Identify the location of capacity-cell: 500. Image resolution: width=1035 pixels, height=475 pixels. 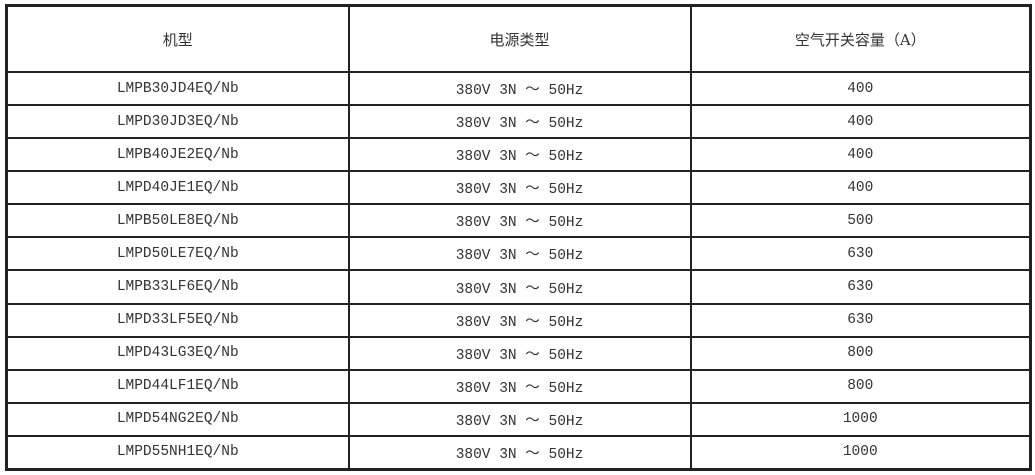
(860, 221).